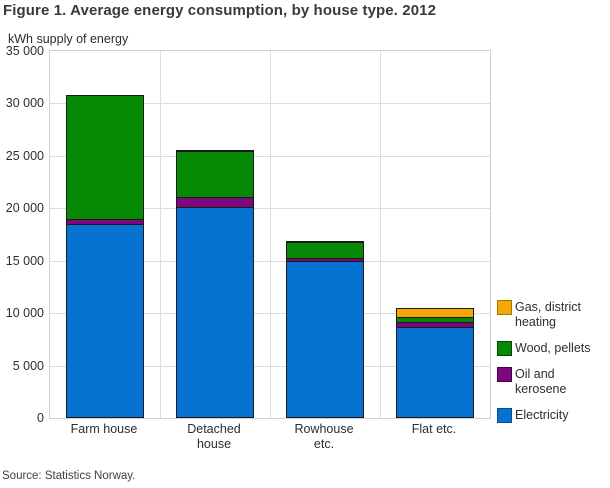 The width and height of the screenshot is (610, 488). Describe the element at coordinates (24, 313) in the screenshot. I see `y-tick-label: 10 000` at that location.